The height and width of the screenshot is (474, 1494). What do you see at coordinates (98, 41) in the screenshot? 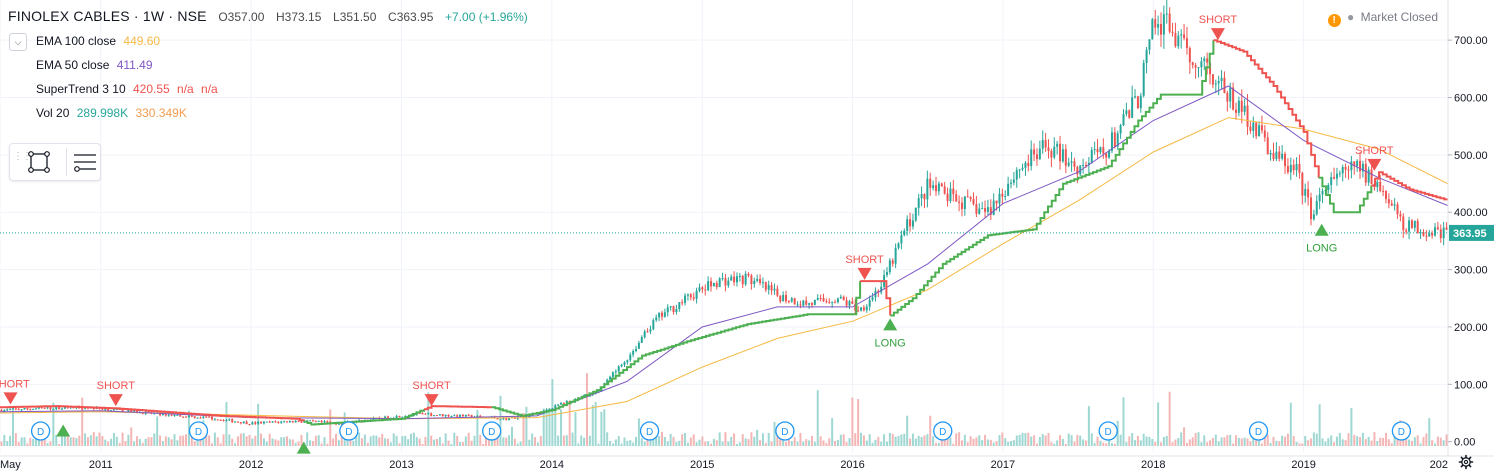
I see `indicator-ema100: EMA 100 close 449.60` at bounding box center [98, 41].